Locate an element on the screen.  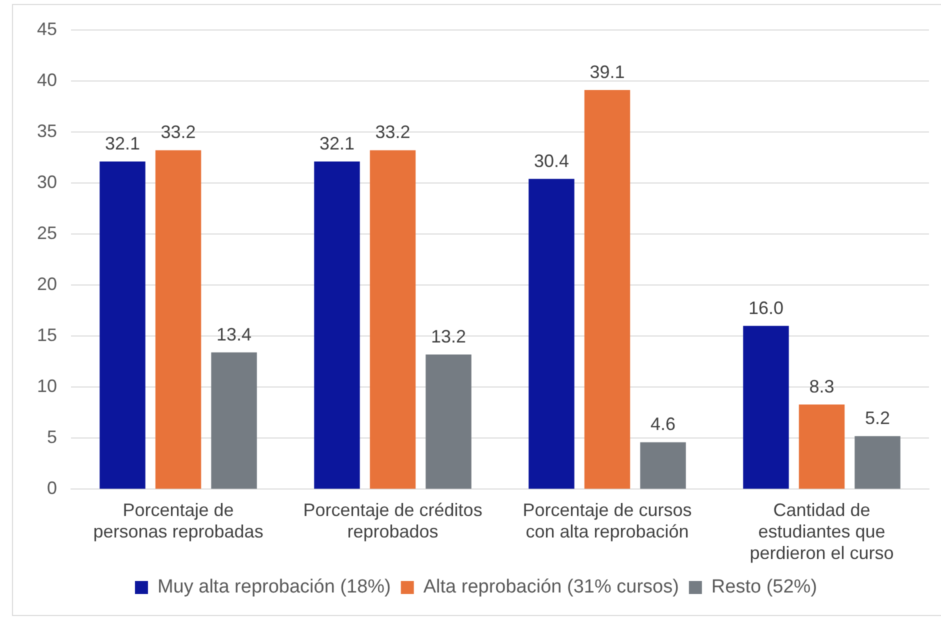
y-tick-label: 5 is located at coordinates (52, 437).